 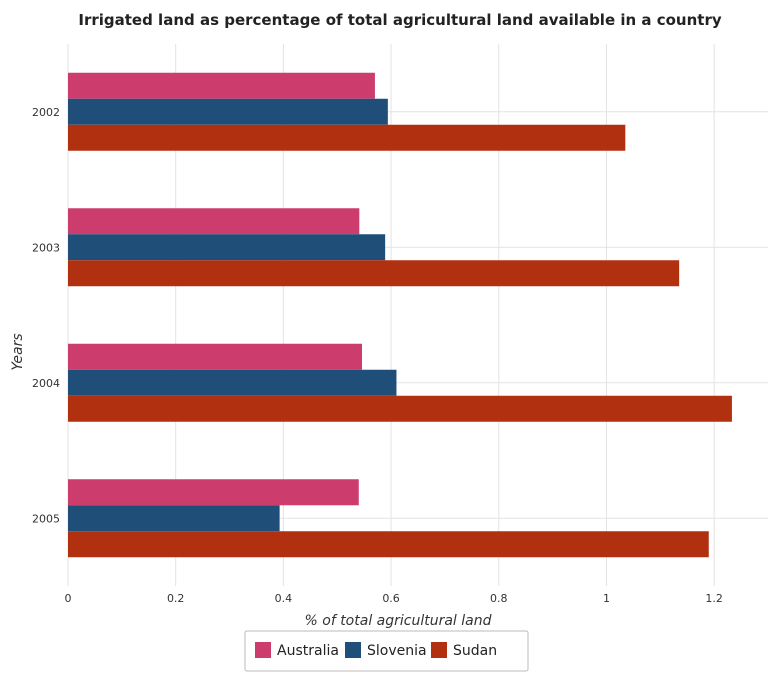 I want to click on y-axis-ticks: 2002 2003 2004 2005, so click(x=46, y=316).